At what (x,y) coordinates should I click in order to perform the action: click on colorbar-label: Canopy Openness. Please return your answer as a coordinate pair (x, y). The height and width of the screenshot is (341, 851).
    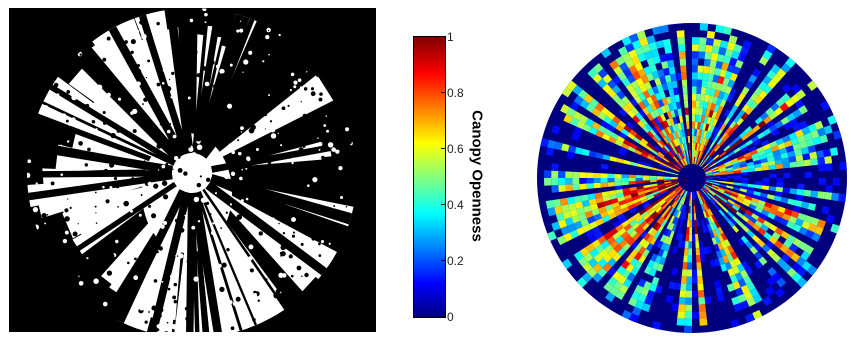
    Looking at the image, I should click on (477, 176).